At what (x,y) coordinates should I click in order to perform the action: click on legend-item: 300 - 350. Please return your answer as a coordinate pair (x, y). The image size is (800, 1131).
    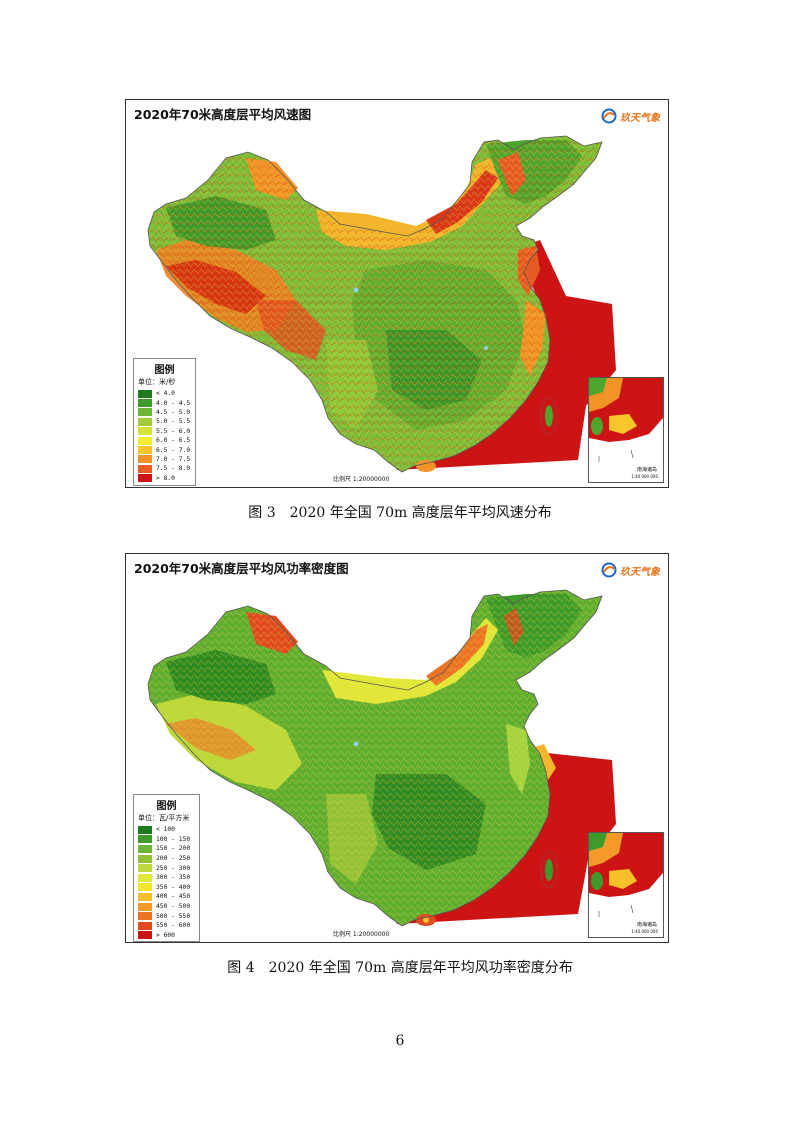
    Looking at the image, I should click on (166, 878).